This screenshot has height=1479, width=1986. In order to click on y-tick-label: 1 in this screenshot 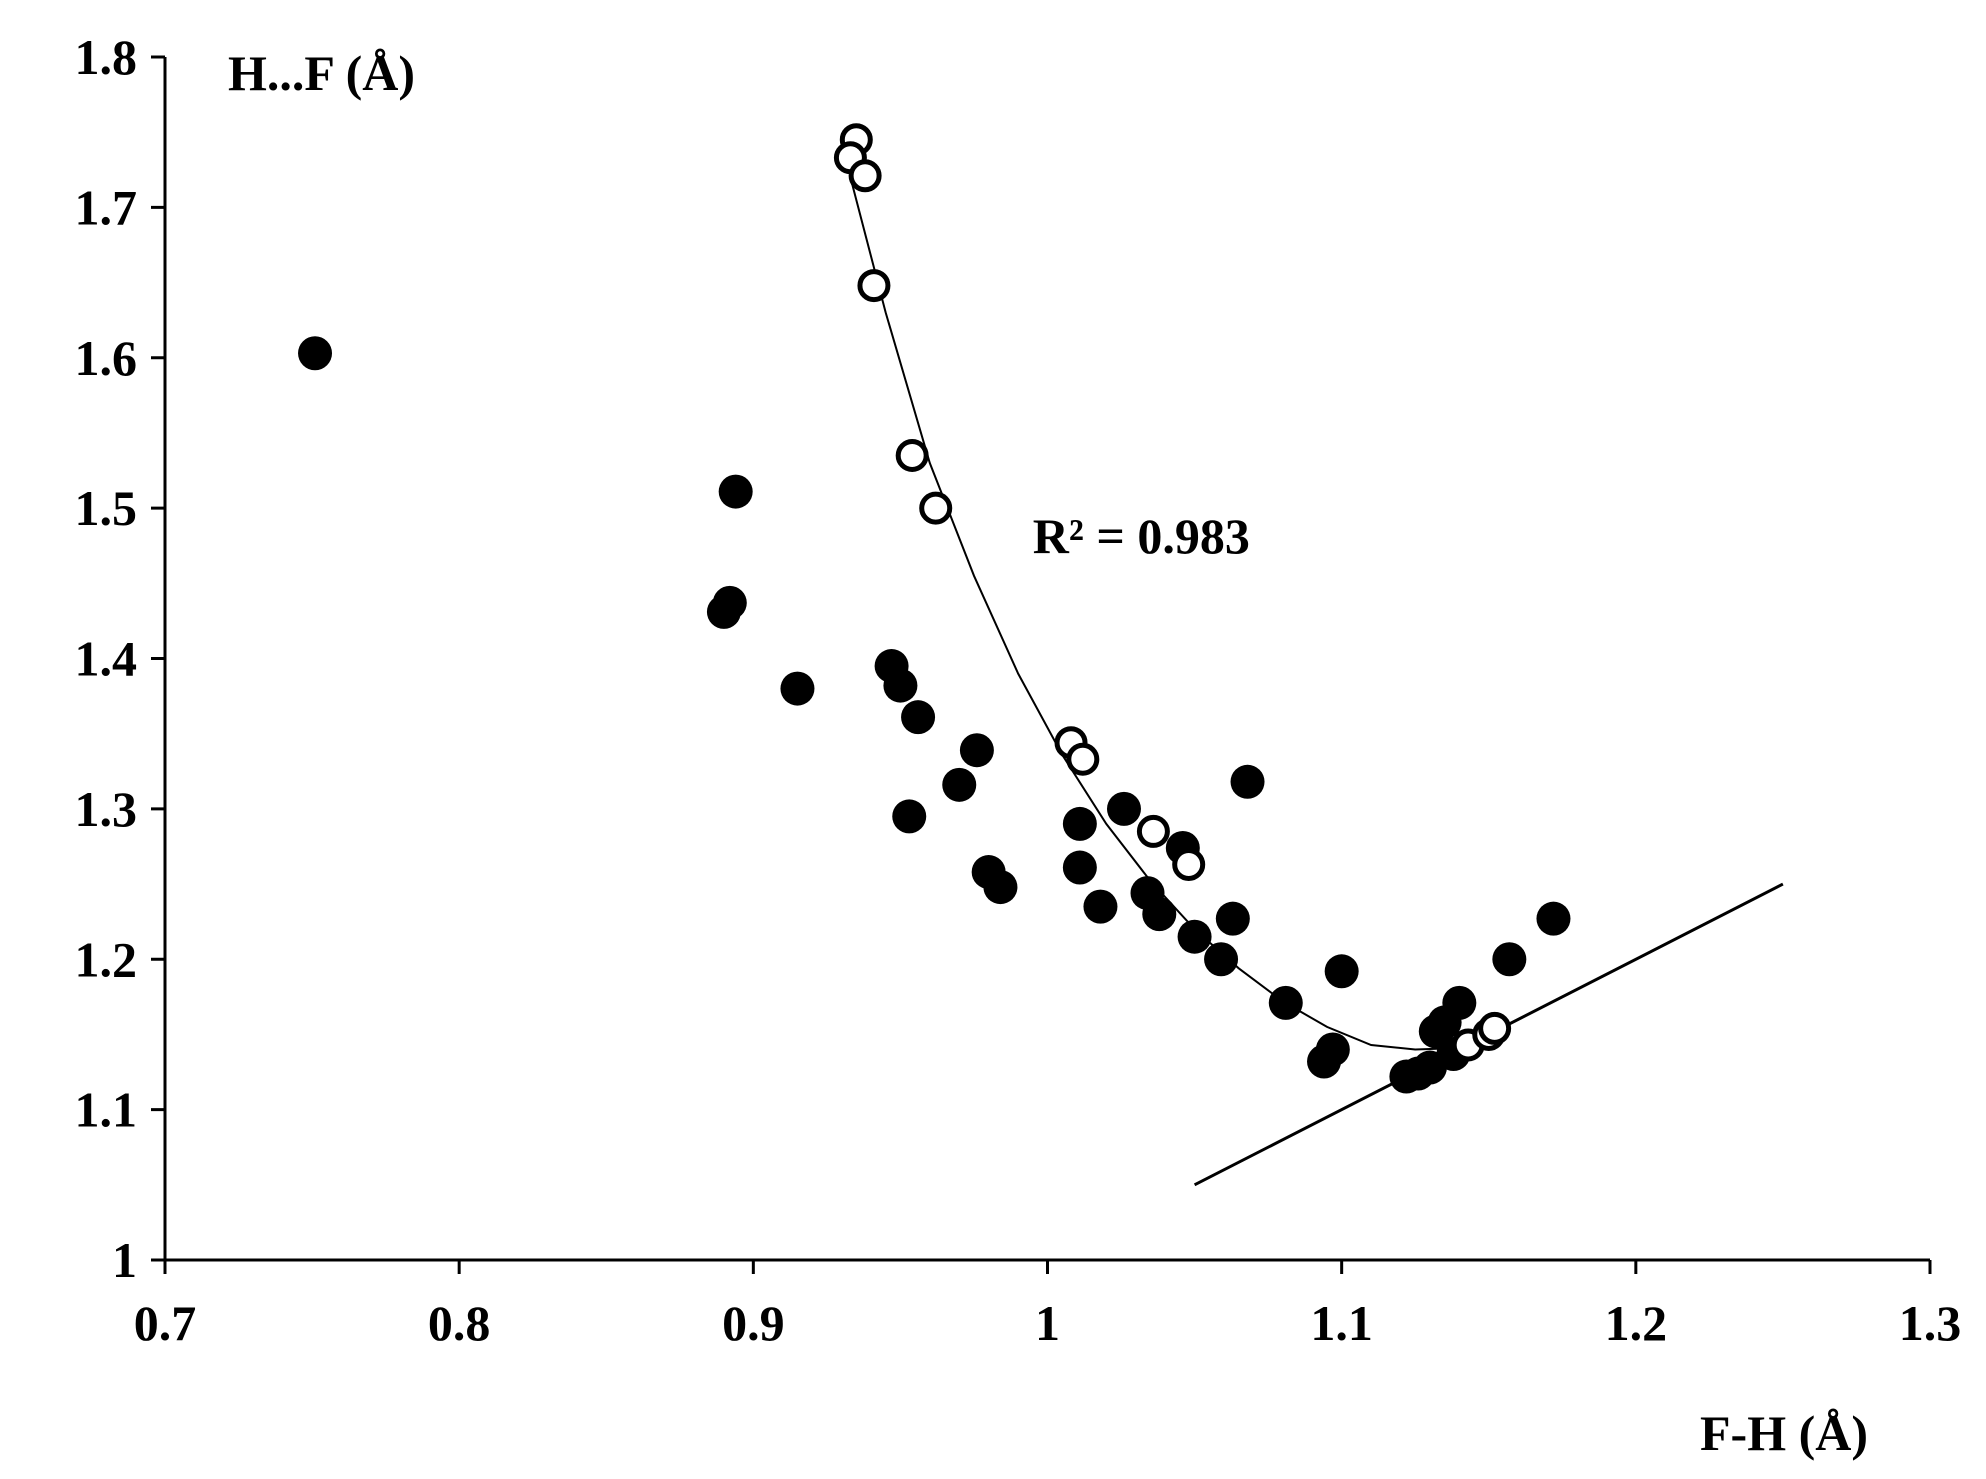, I will do `click(124, 1260)`.